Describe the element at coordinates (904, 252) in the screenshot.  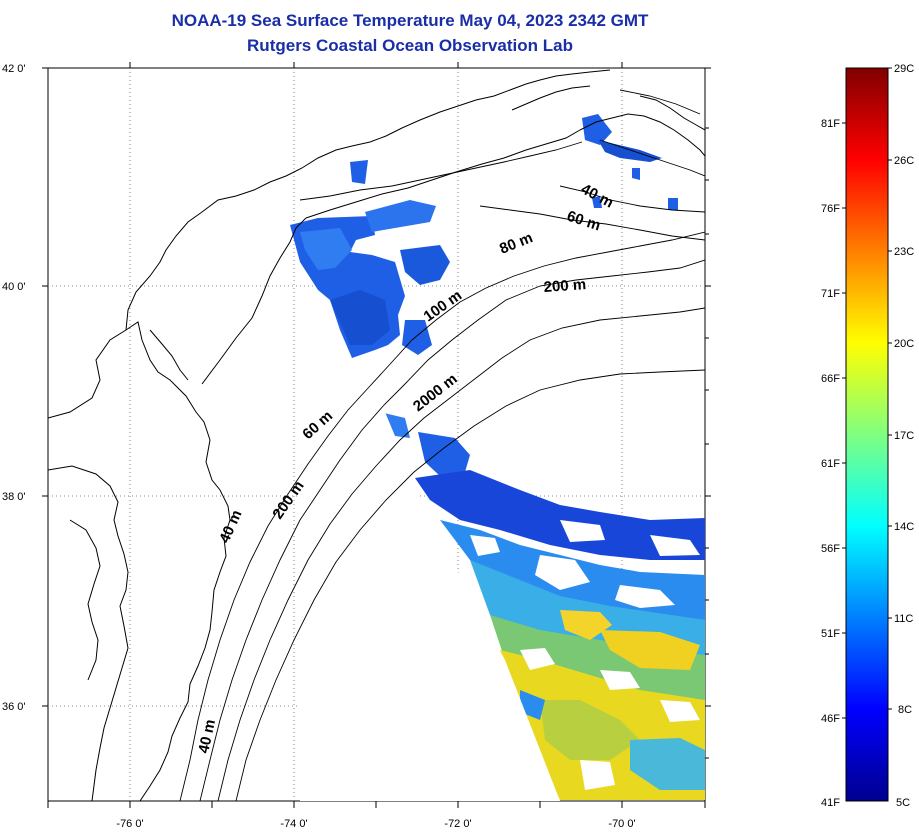
I see `colorbar-c-23: 23C` at that location.